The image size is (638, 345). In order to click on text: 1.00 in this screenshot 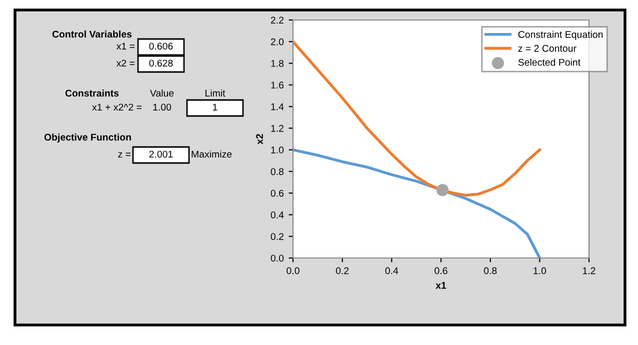, I will do `click(162, 107)`.